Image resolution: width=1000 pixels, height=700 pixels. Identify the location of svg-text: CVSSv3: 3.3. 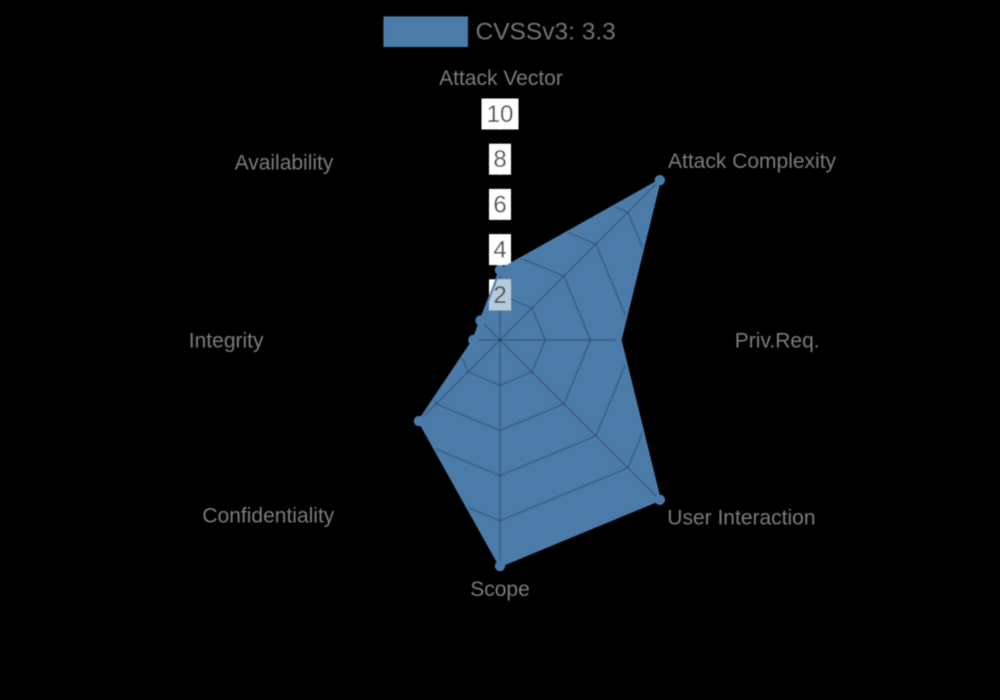
(546, 32).